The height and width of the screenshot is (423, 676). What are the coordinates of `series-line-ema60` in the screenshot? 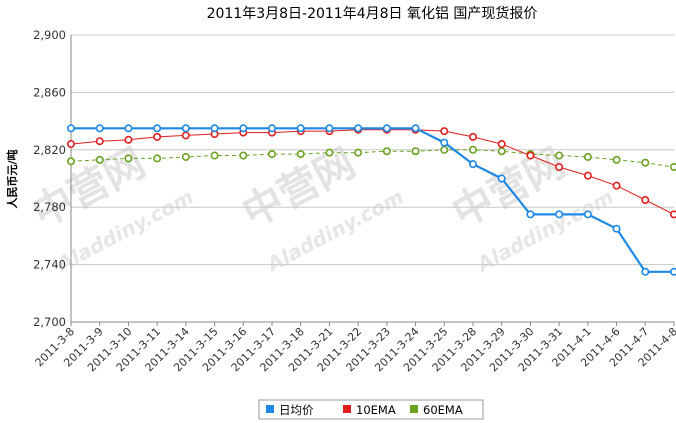 It's located at (372, 158).